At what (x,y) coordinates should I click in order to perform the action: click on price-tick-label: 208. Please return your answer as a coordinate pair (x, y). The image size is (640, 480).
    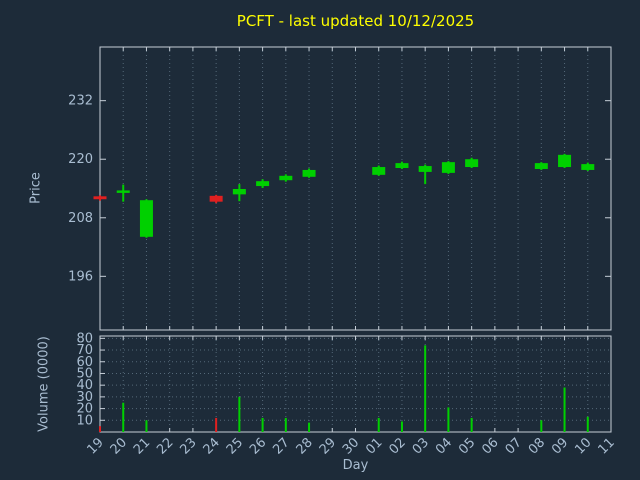
    Looking at the image, I should click on (80, 218).